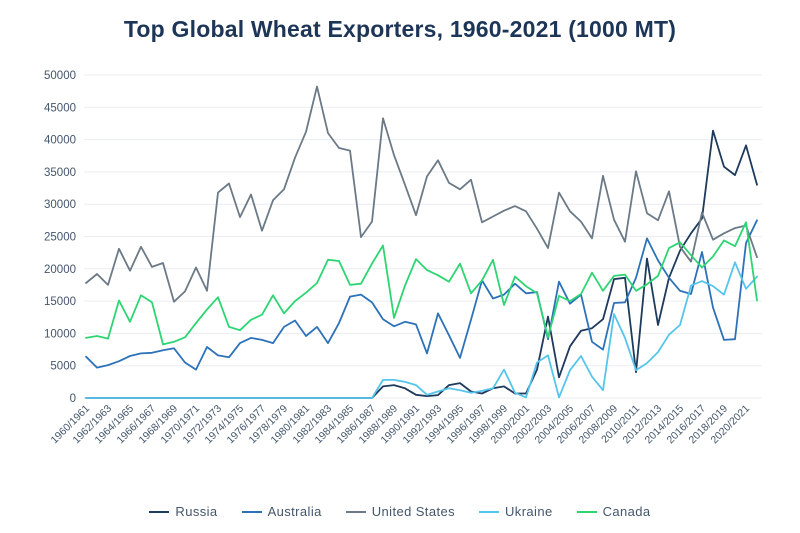  Describe the element at coordinates (294, 511) in the screenshot. I see `legend-label-australia: Australia` at that location.